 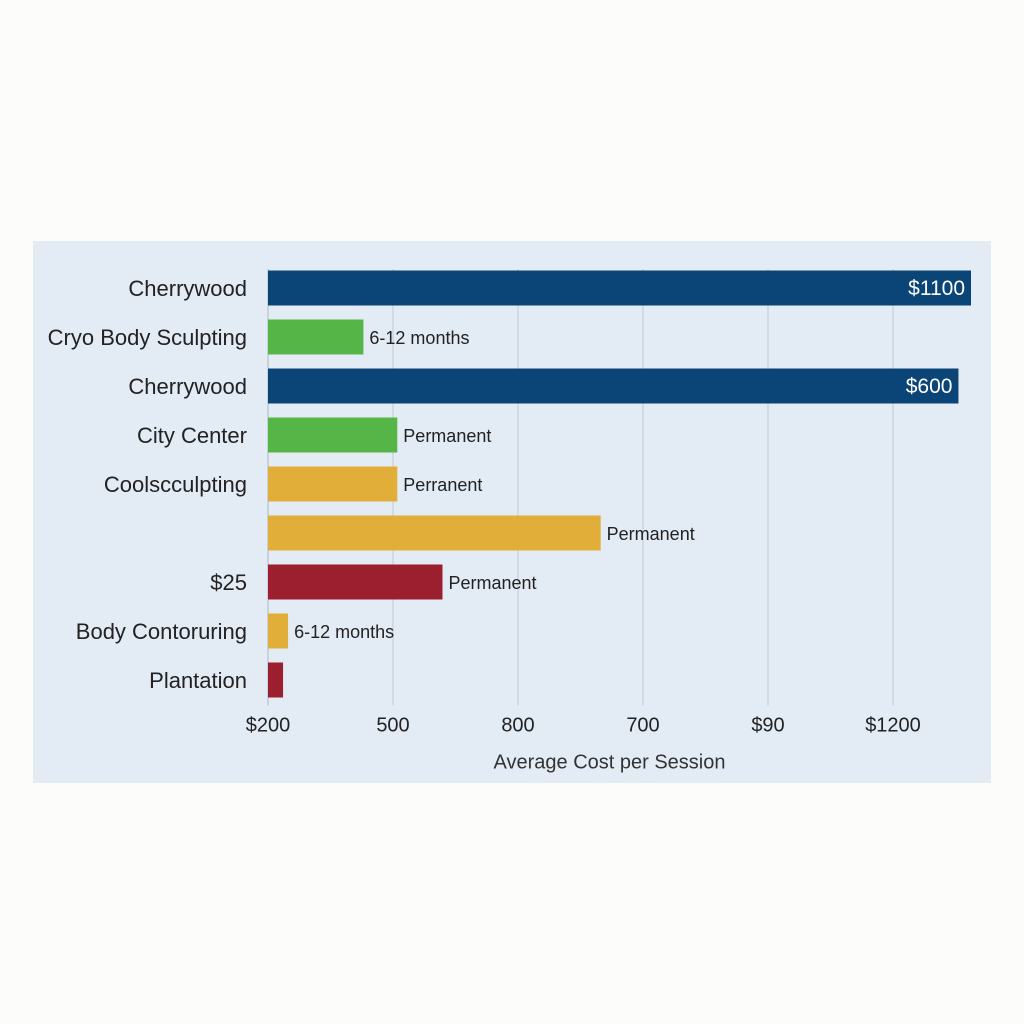 What do you see at coordinates (929, 386) in the screenshot?
I see `bar-value-label: $600` at bounding box center [929, 386].